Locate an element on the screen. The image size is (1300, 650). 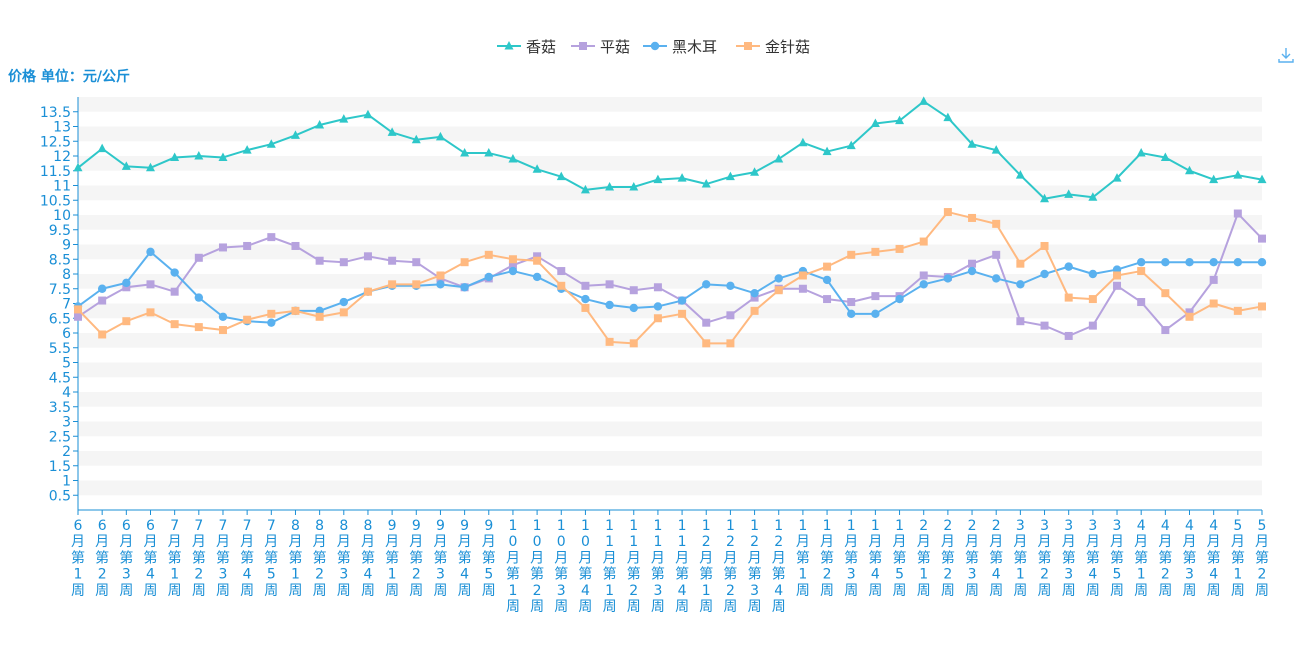
x-tick-label: 1 月第 5 周 is located at coordinates (900, 558).